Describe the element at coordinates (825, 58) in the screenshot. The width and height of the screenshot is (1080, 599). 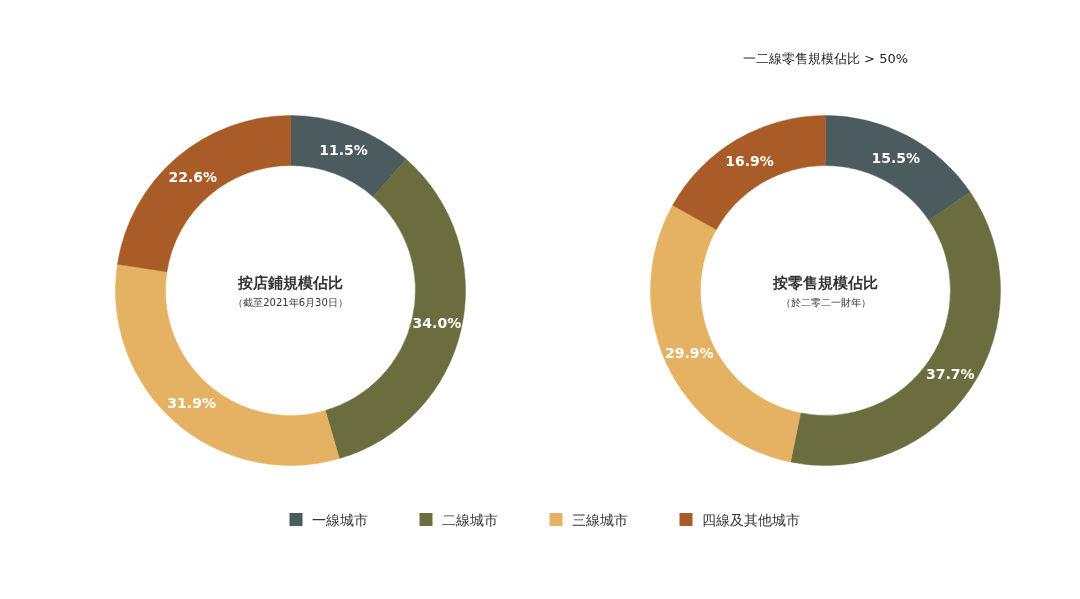
I see `text: 一二線零售規模佔比 > 50%` at that location.